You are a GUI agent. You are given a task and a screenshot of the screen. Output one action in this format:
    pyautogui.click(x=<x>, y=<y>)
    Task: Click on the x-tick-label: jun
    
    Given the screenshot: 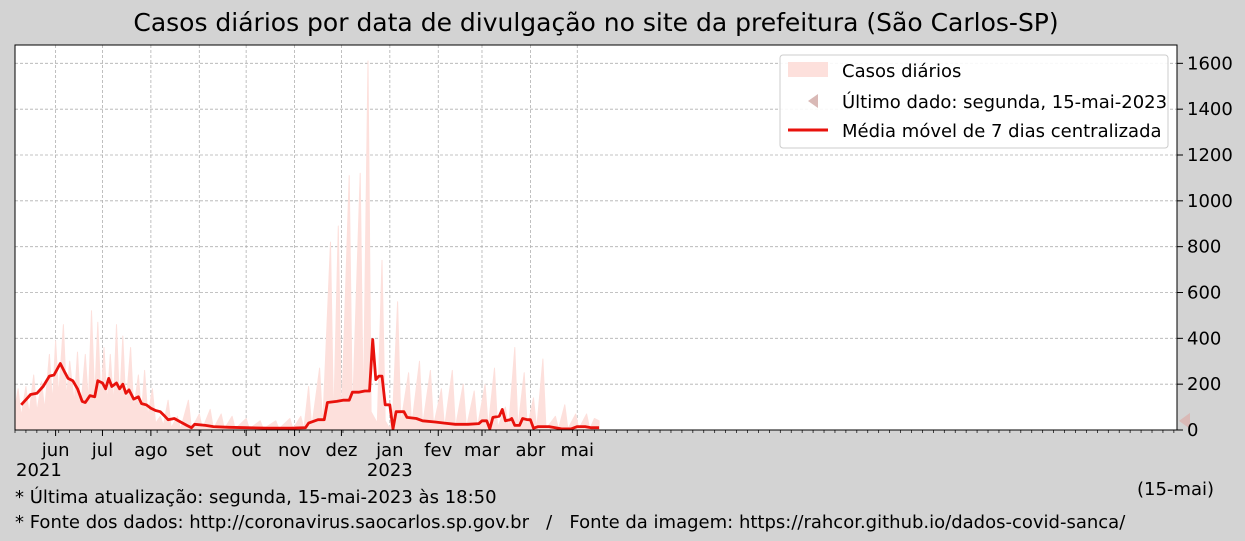 What is the action you would take?
    pyautogui.click(x=55, y=450)
    